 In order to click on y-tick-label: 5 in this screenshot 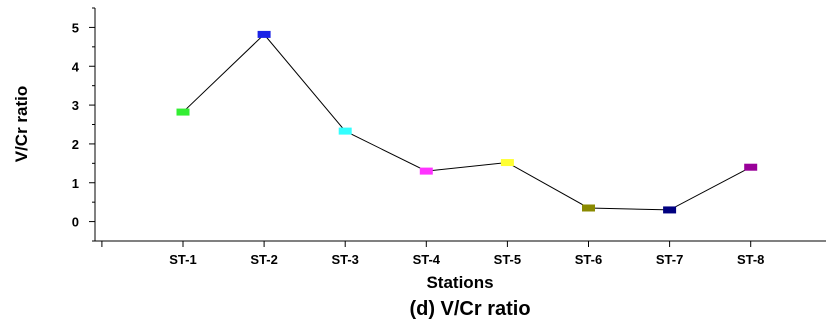, I will do `click(75, 27)`.